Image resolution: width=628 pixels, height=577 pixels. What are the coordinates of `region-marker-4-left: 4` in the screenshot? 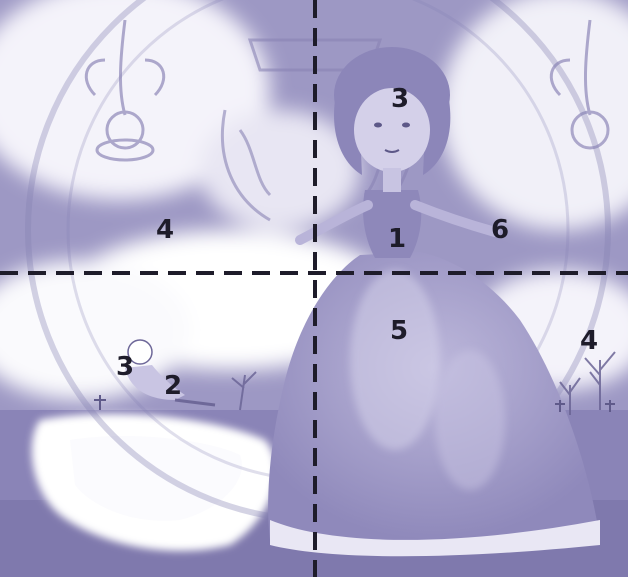 It's located at (165, 230).